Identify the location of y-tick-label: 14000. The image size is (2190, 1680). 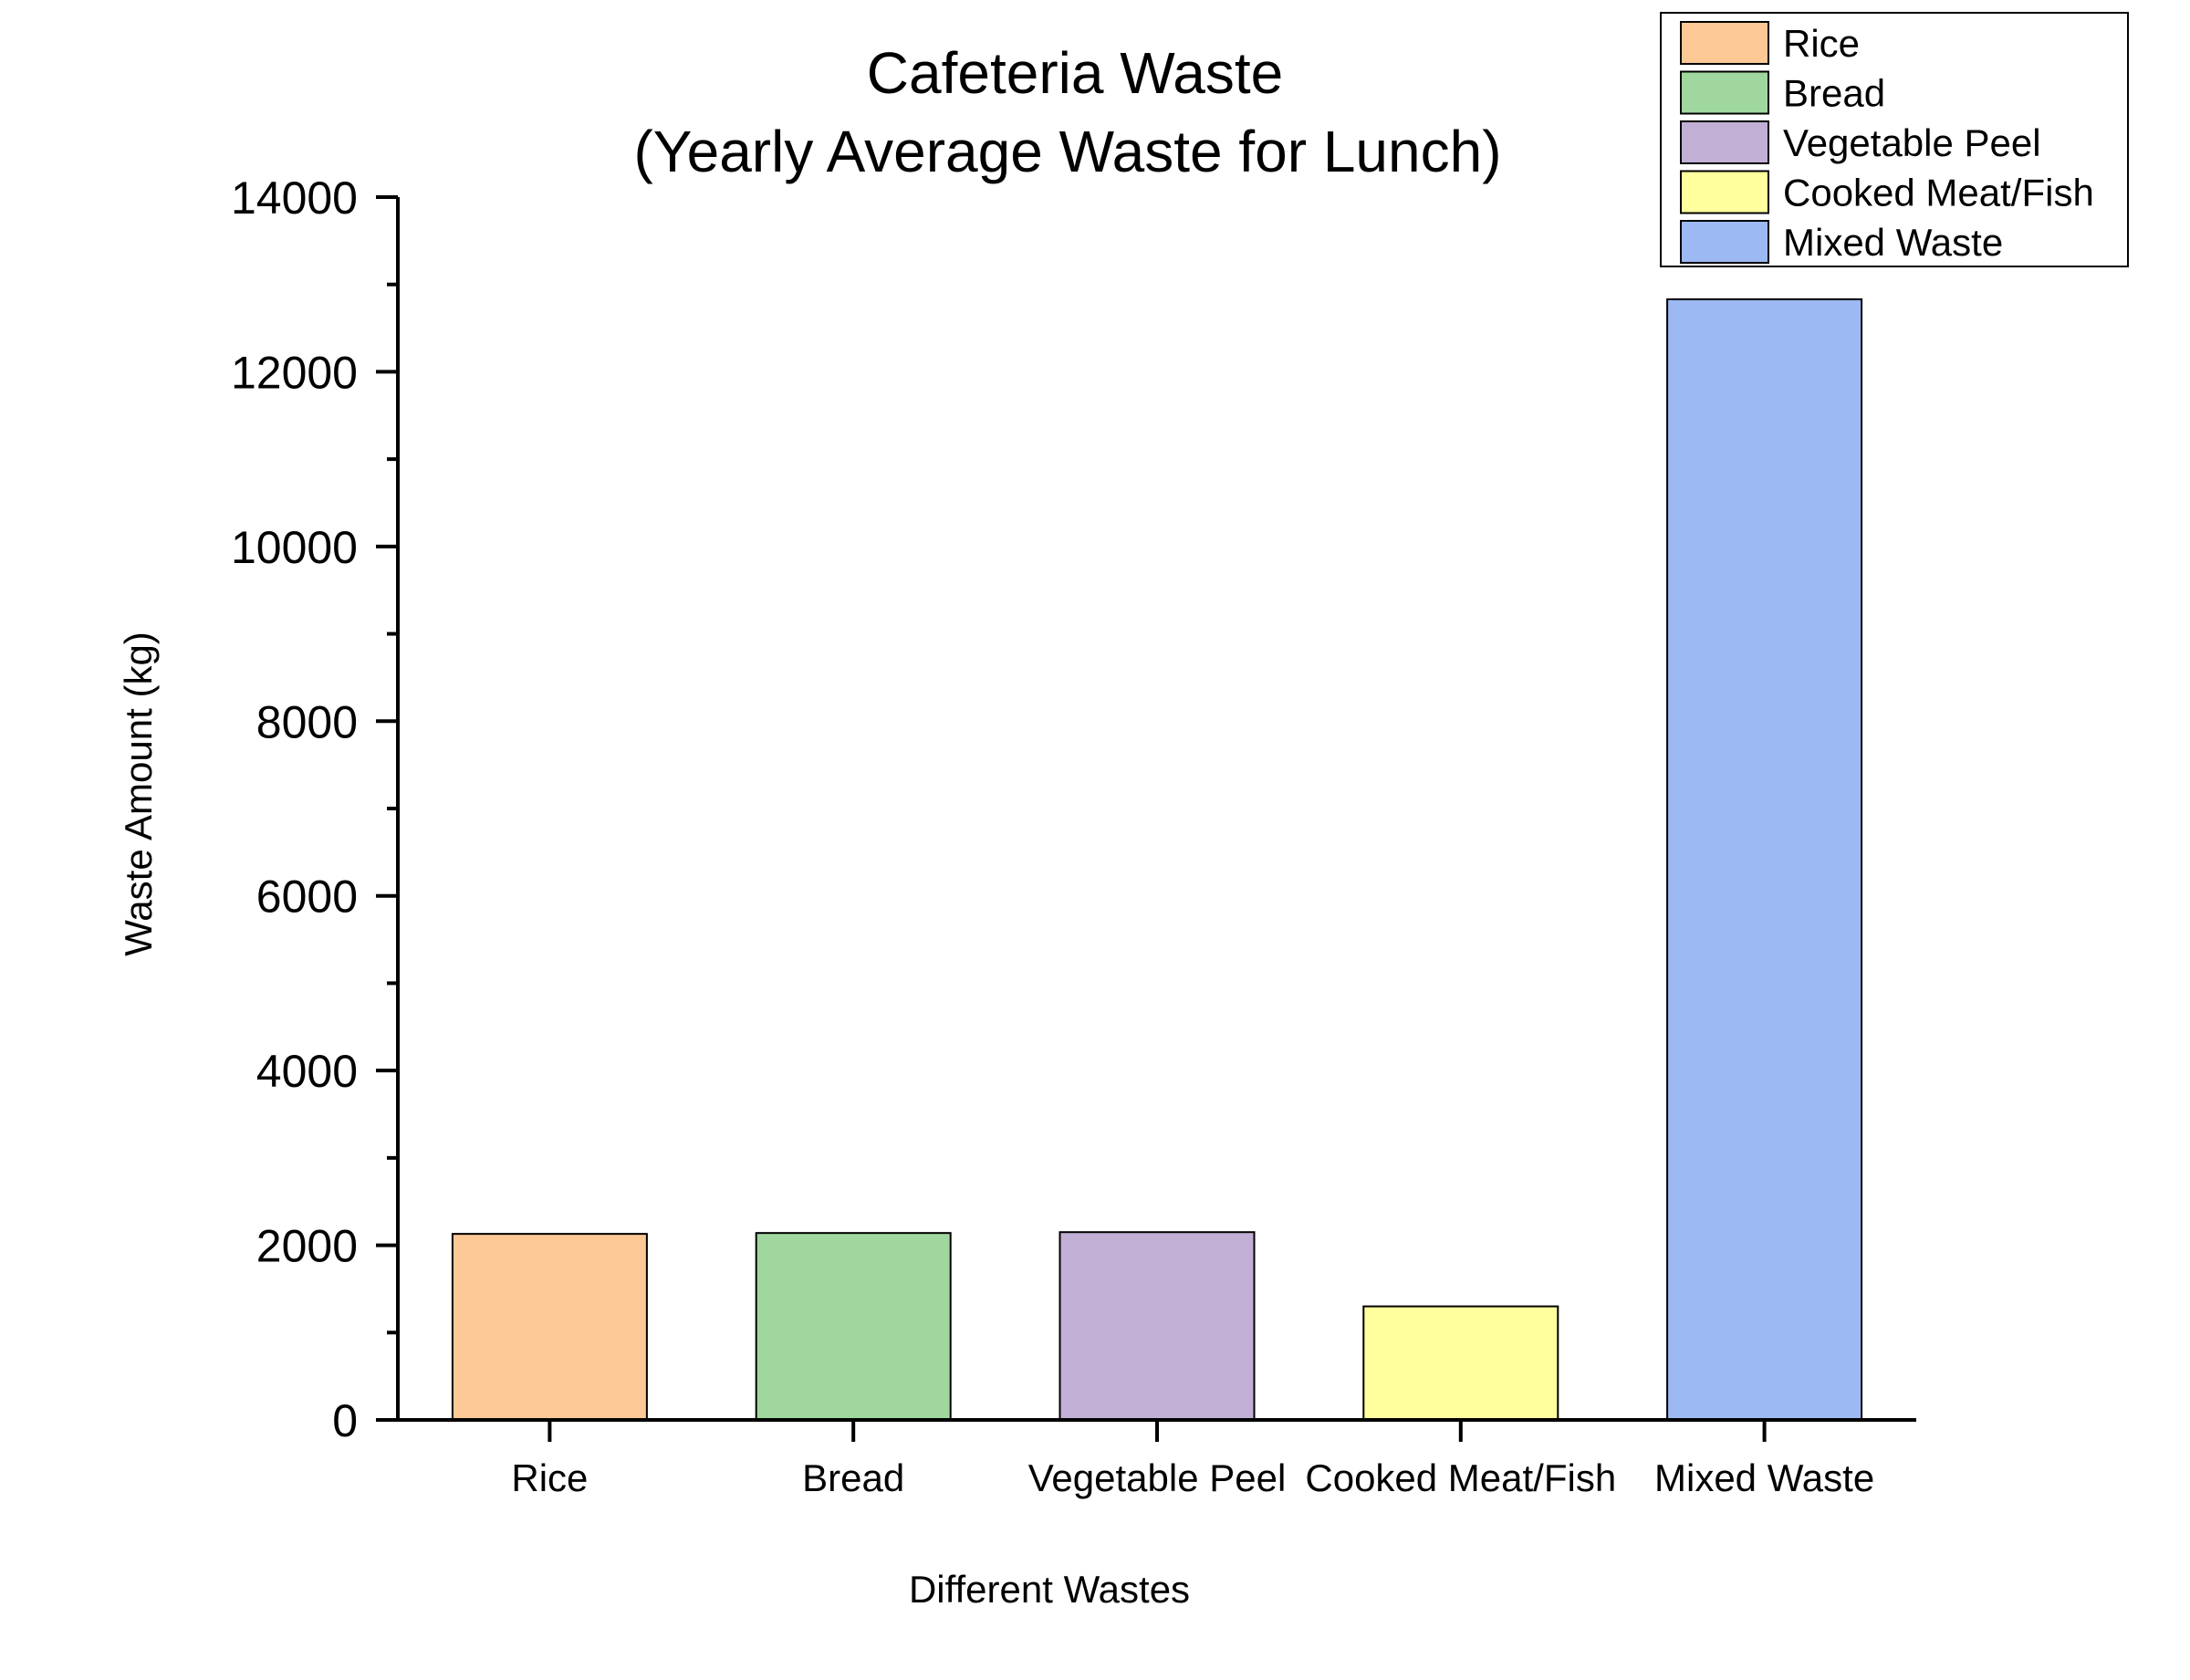
(294, 198).